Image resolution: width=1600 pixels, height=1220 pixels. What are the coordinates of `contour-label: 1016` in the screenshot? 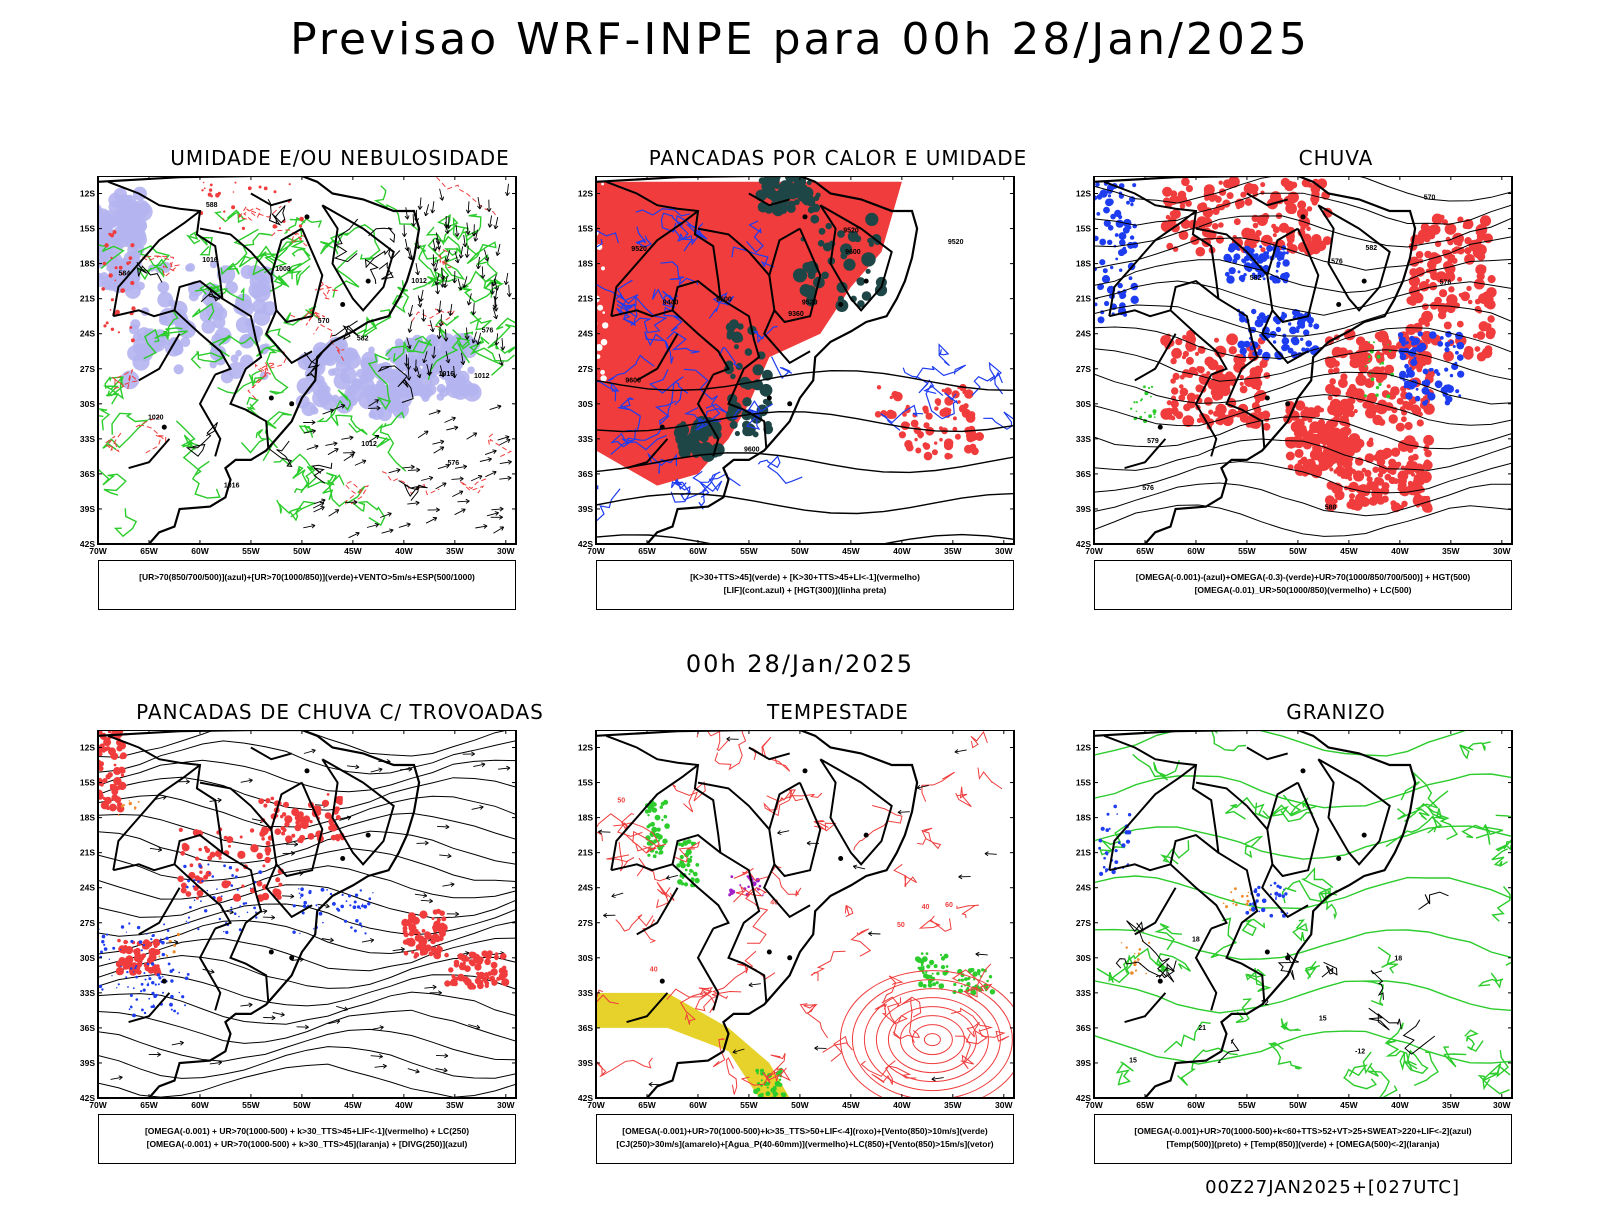 It's located at (210, 260).